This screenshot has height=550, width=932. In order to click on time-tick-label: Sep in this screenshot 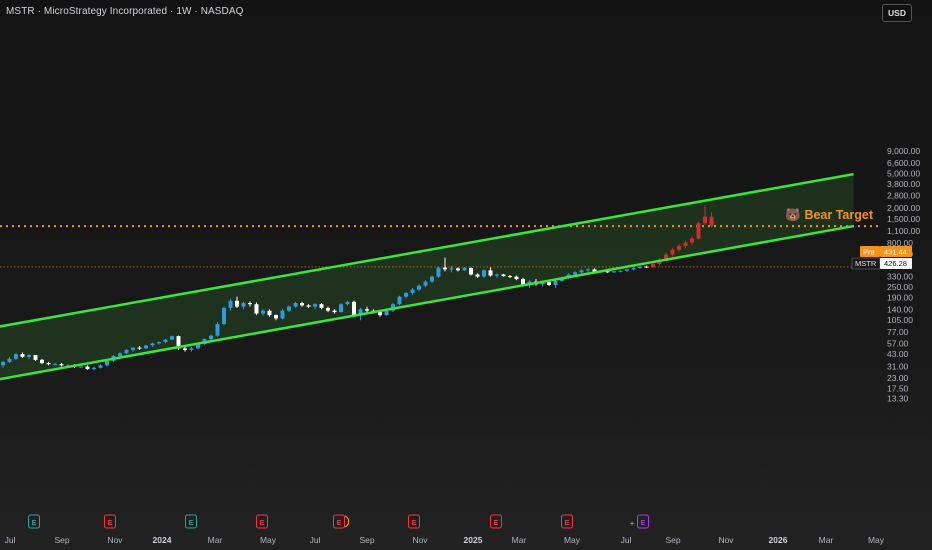, I will do `click(672, 540)`.